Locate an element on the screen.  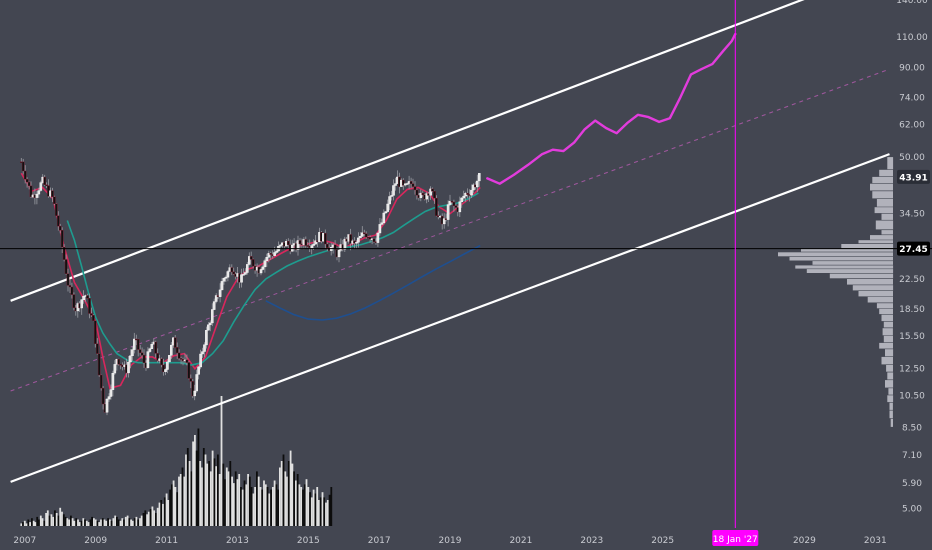
volume-profile is located at coordinates (836, 292).